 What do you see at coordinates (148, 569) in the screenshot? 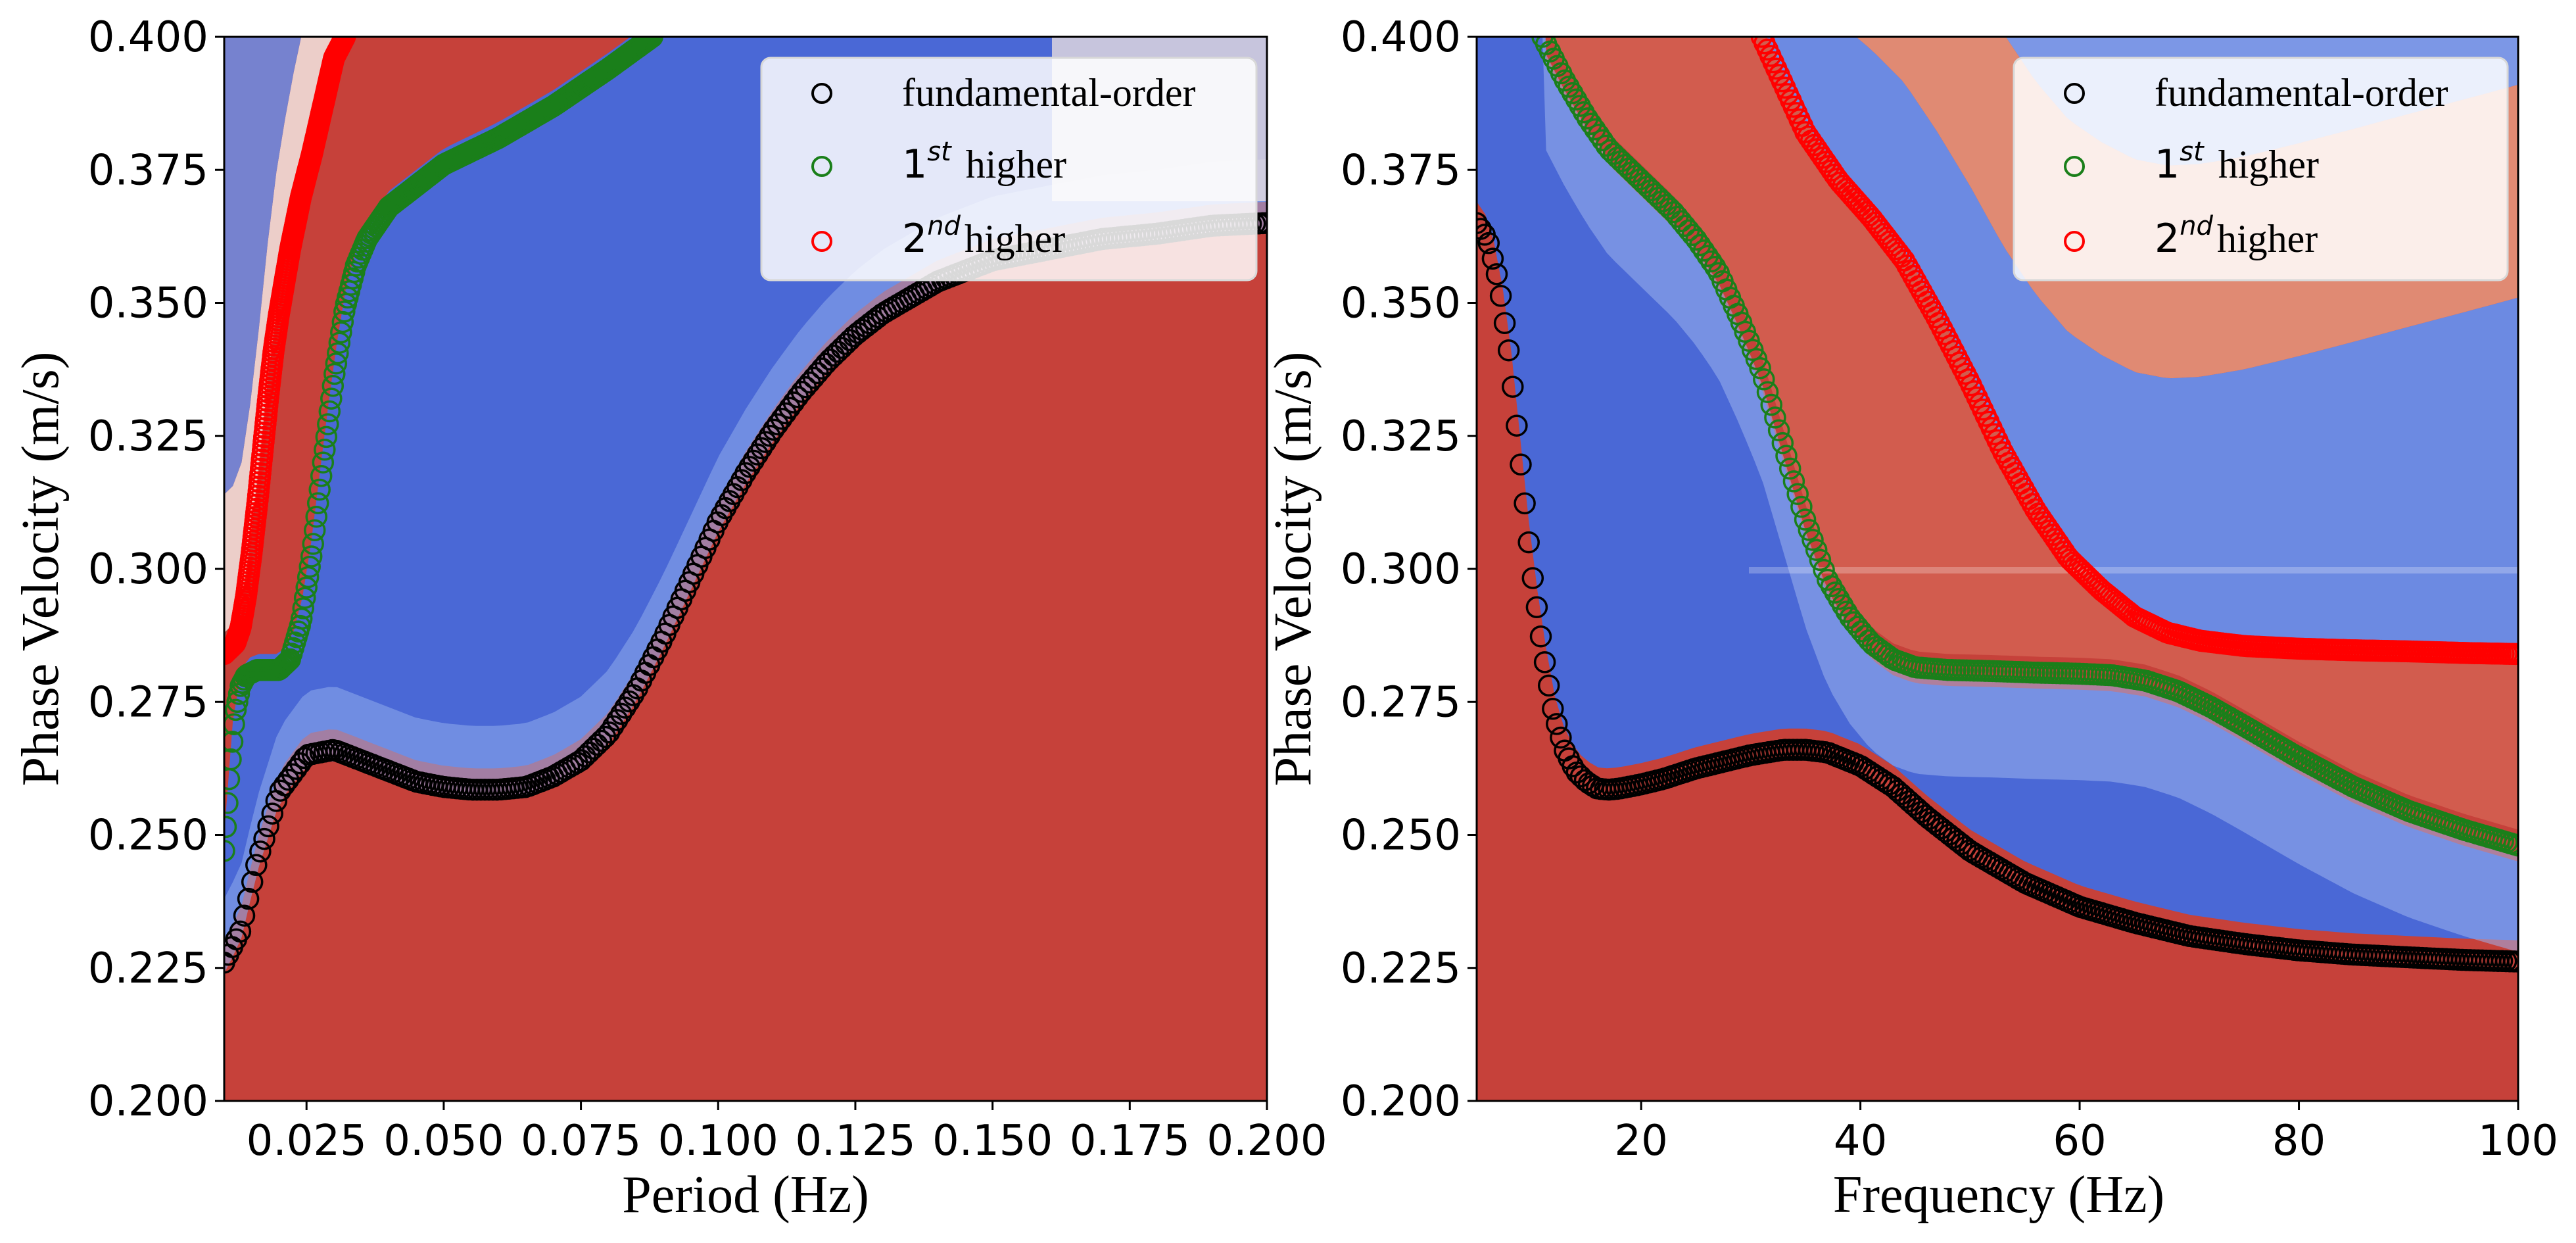
I see `y-tick-label: 0.300` at bounding box center [148, 569].